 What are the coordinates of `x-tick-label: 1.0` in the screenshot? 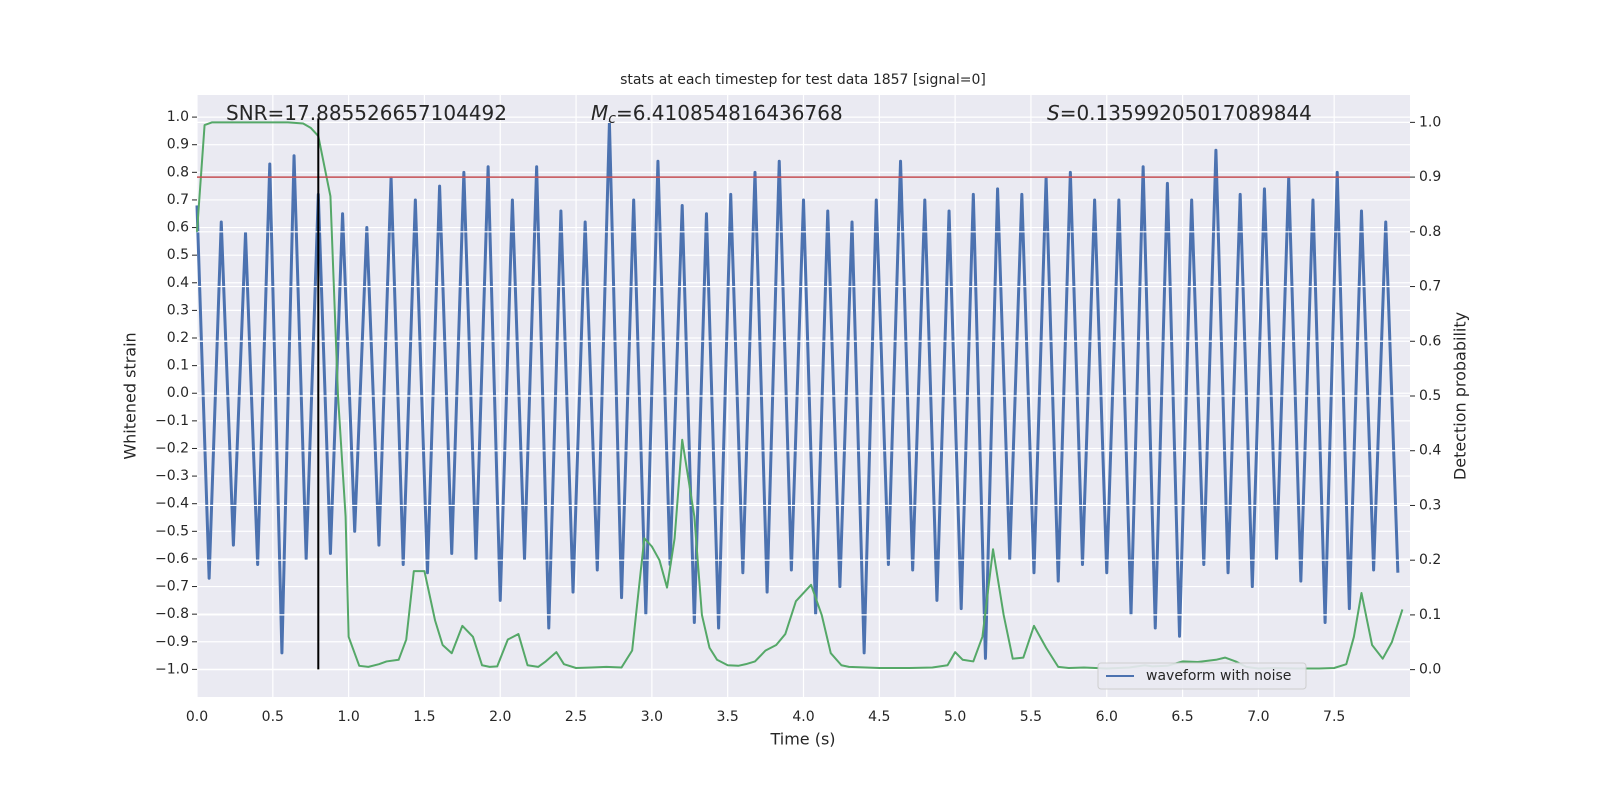 It's located at (348, 717).